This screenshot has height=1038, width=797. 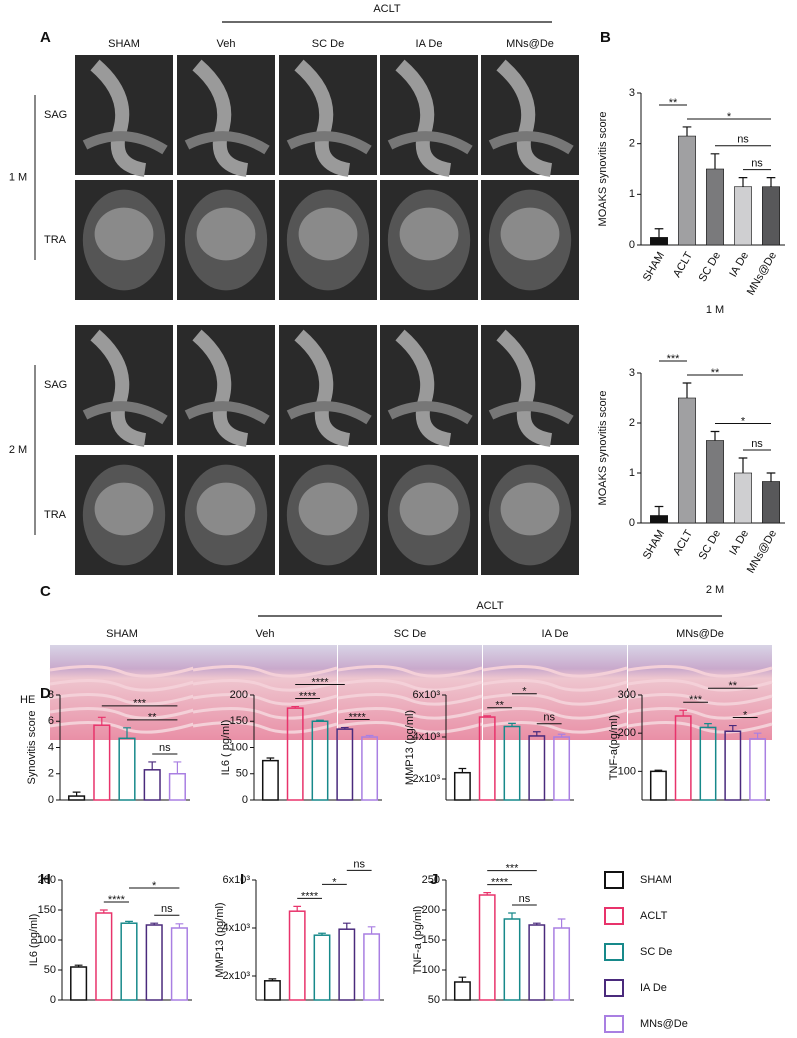 What do you see at coordinates (664, 1024) in the screenshot?
I see `legend-label: MNs@De` at bounding box center [664, 1024].